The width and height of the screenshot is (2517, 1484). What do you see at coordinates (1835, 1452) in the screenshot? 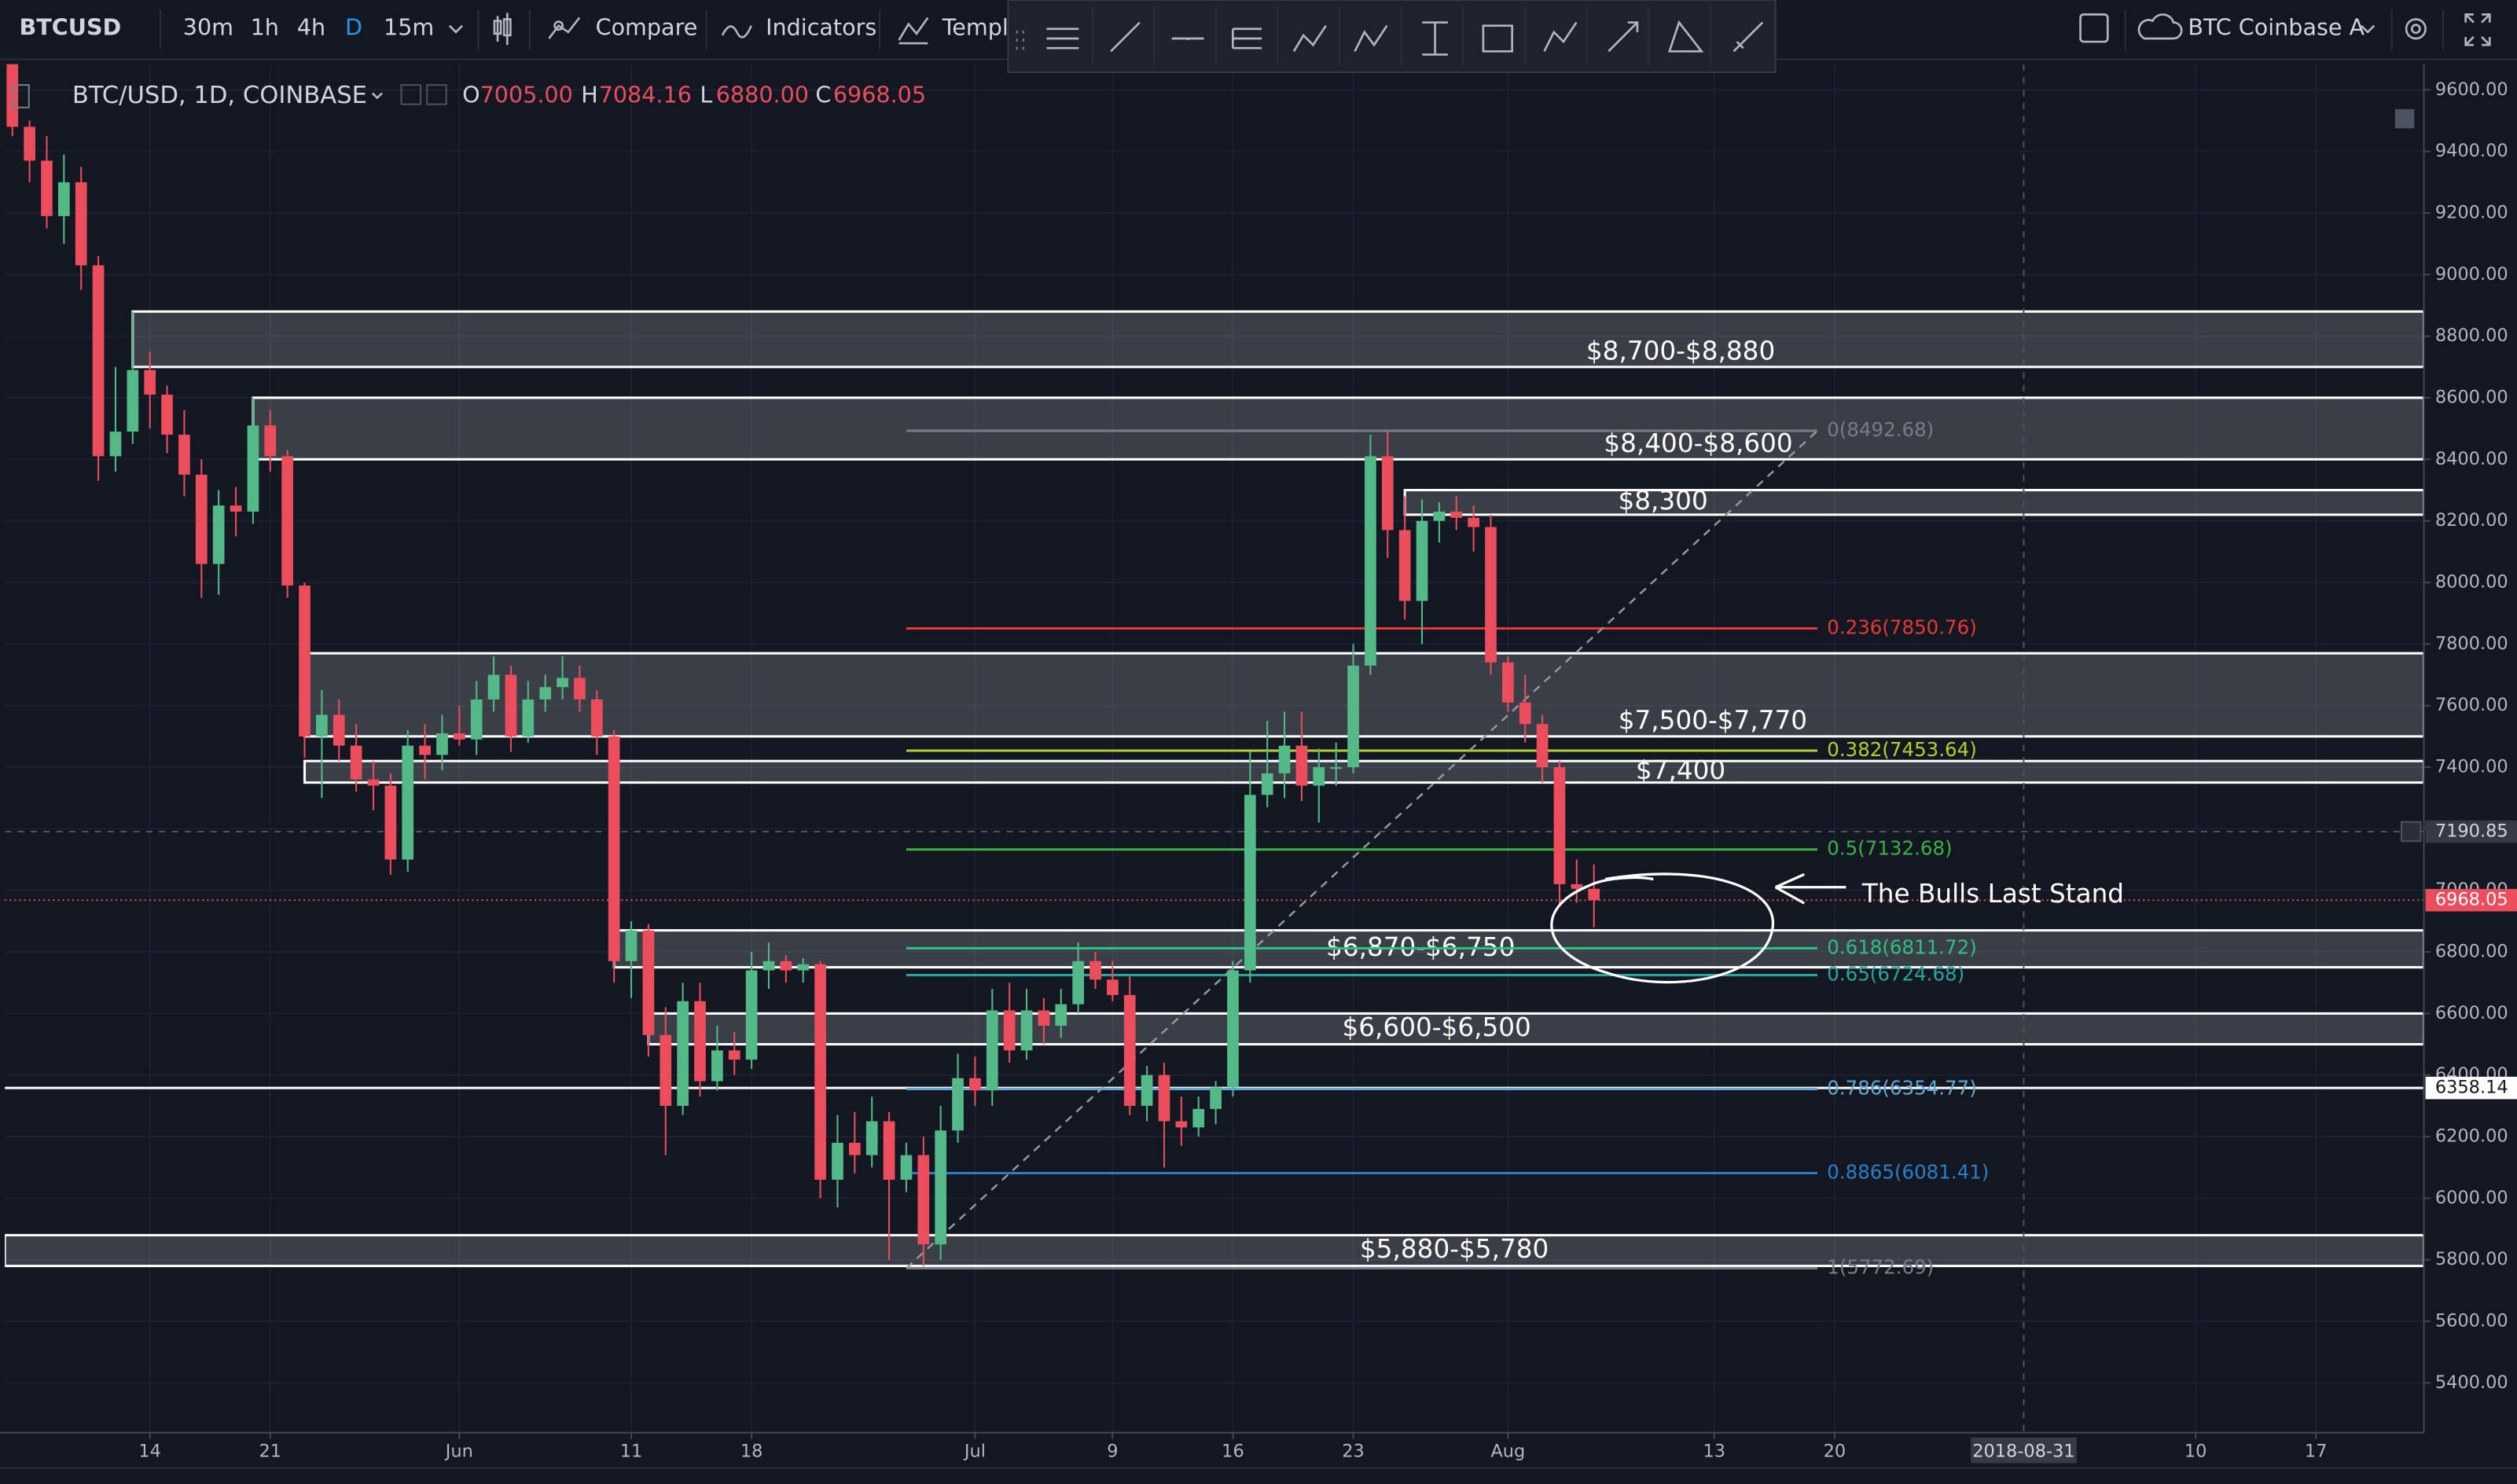
I see `x-tick-label: 20` at bounding box center [1835, 1452].